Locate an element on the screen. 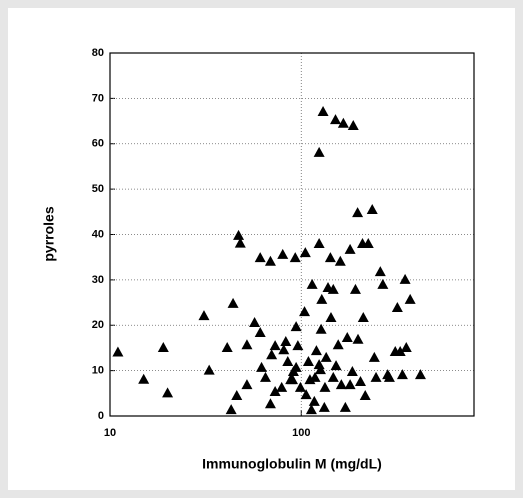 The height and width of the screenshot is (498, 523). y-tick-label: 50 is located at coordinates (98, 189).